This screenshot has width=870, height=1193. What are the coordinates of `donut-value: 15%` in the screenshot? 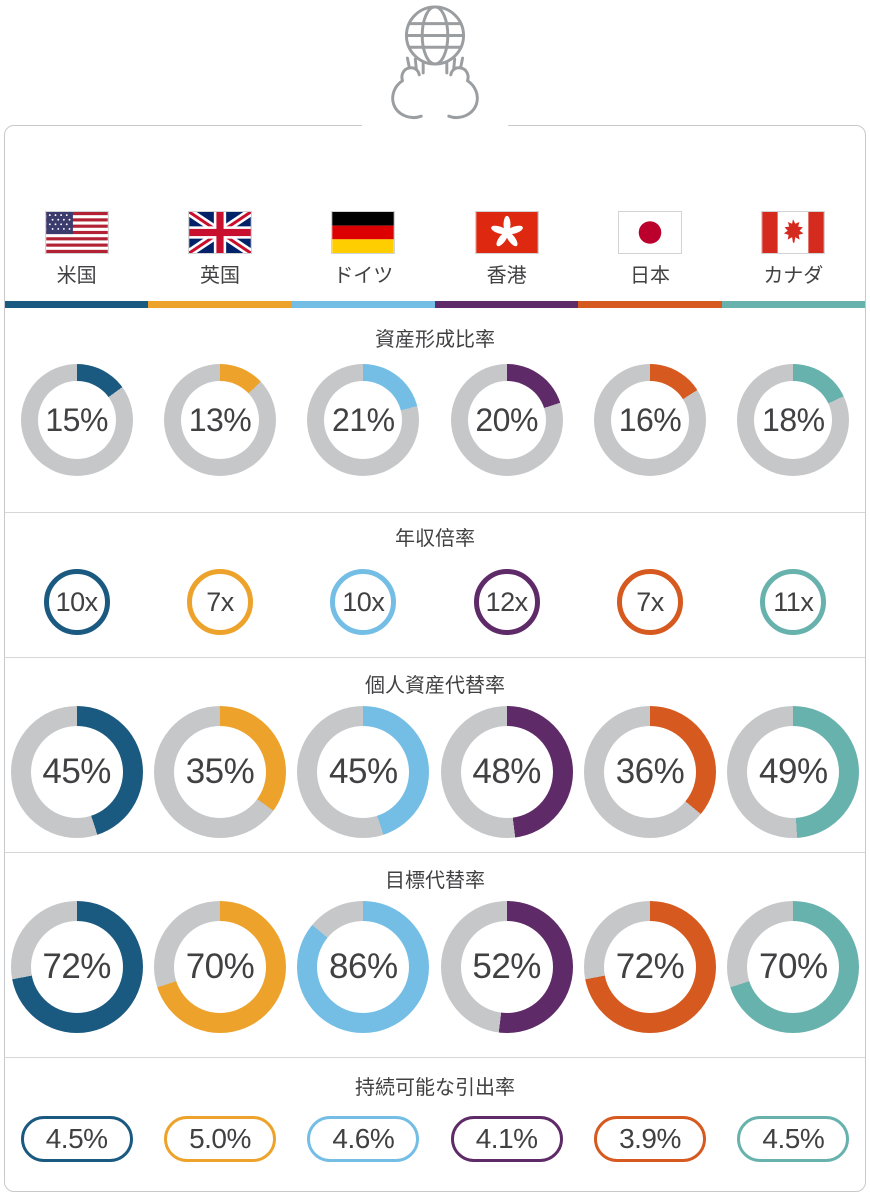 It's located at (76, 419).